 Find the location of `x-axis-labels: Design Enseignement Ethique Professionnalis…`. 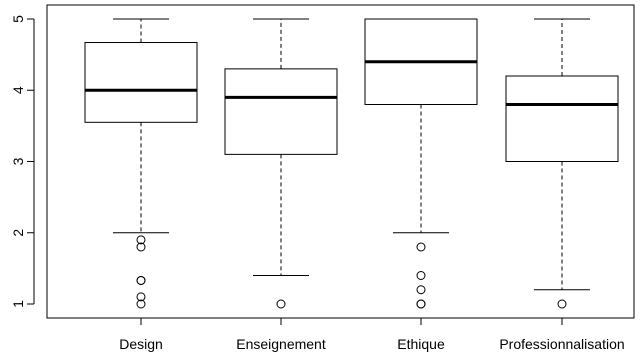

x-axis-labels: Design Enseignement Ethique Professionnalis… is located at coordinates (372, 334).